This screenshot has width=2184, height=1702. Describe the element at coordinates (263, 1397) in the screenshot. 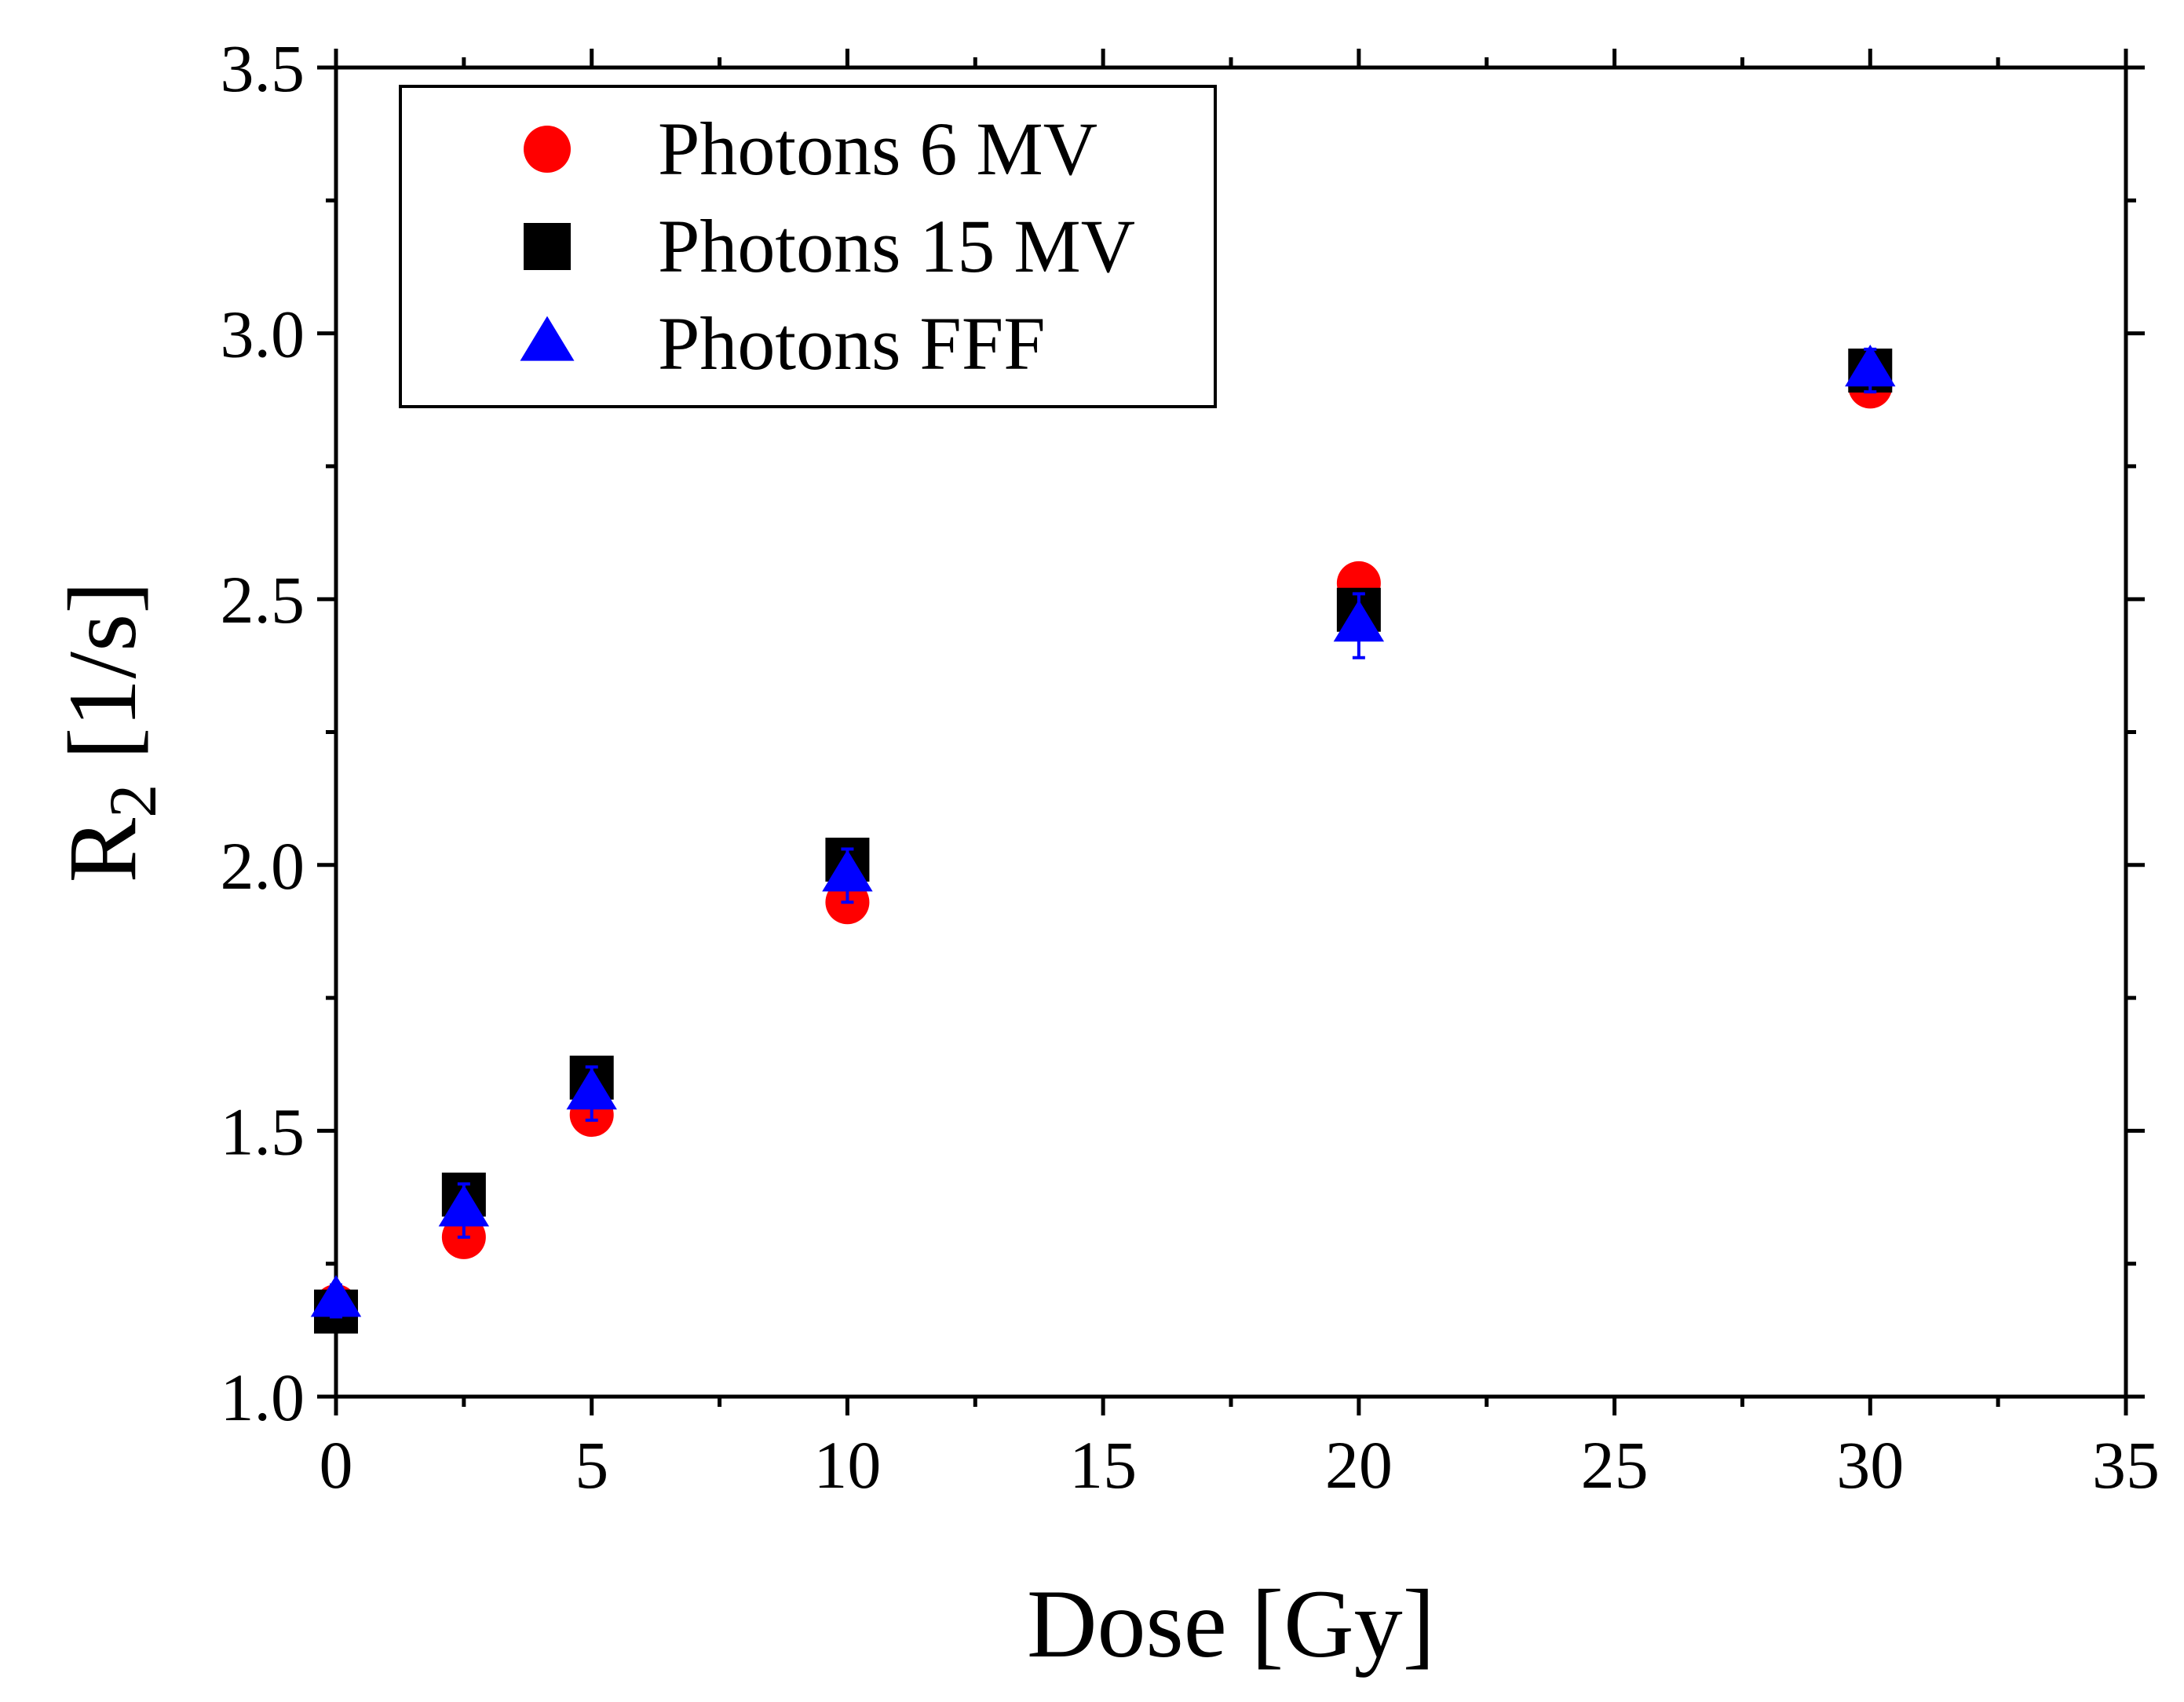

I see `y-tick-label: 1.0` at that location.